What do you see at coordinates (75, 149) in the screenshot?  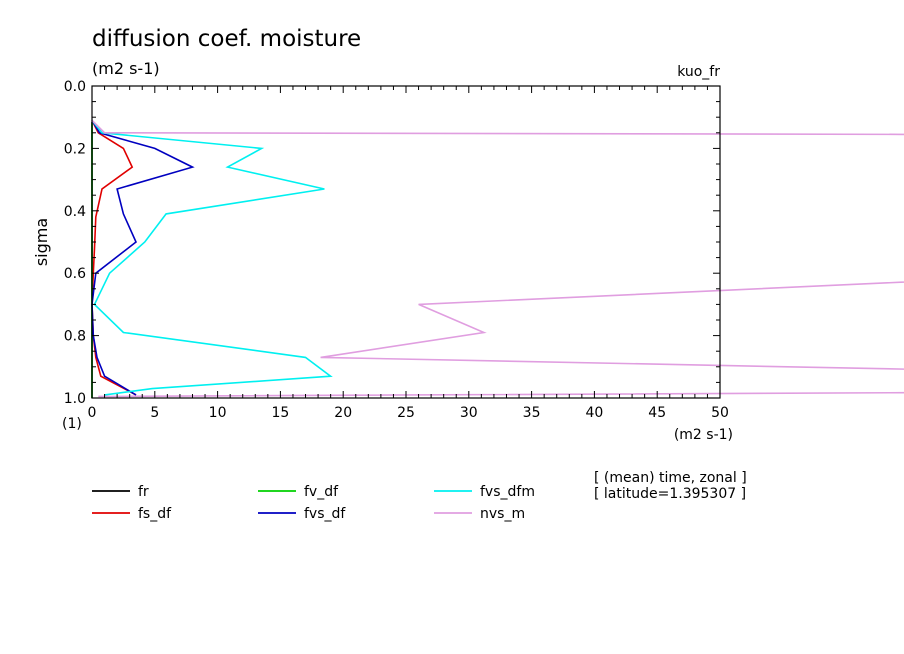 I see `y-tick-label: 0.2` at bounding box center [75, 149].